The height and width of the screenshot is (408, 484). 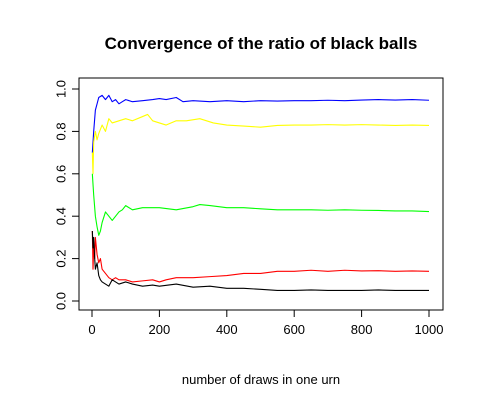 What do you see at coordinates (160, 329) in the screenshot?
I see `x-tick-label: 200` at bounding box center [160, 329].